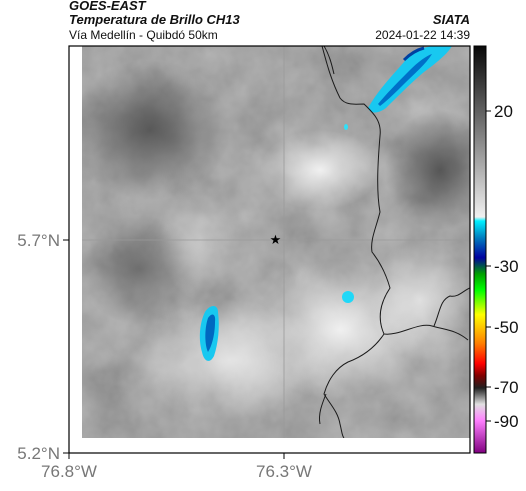 This screenshot has width=526, height=491. What do you see at coordinates (38, 453) in the screenshot?
I see `lat-tick-label: 5.2°N` at bounding box center [38, 453].